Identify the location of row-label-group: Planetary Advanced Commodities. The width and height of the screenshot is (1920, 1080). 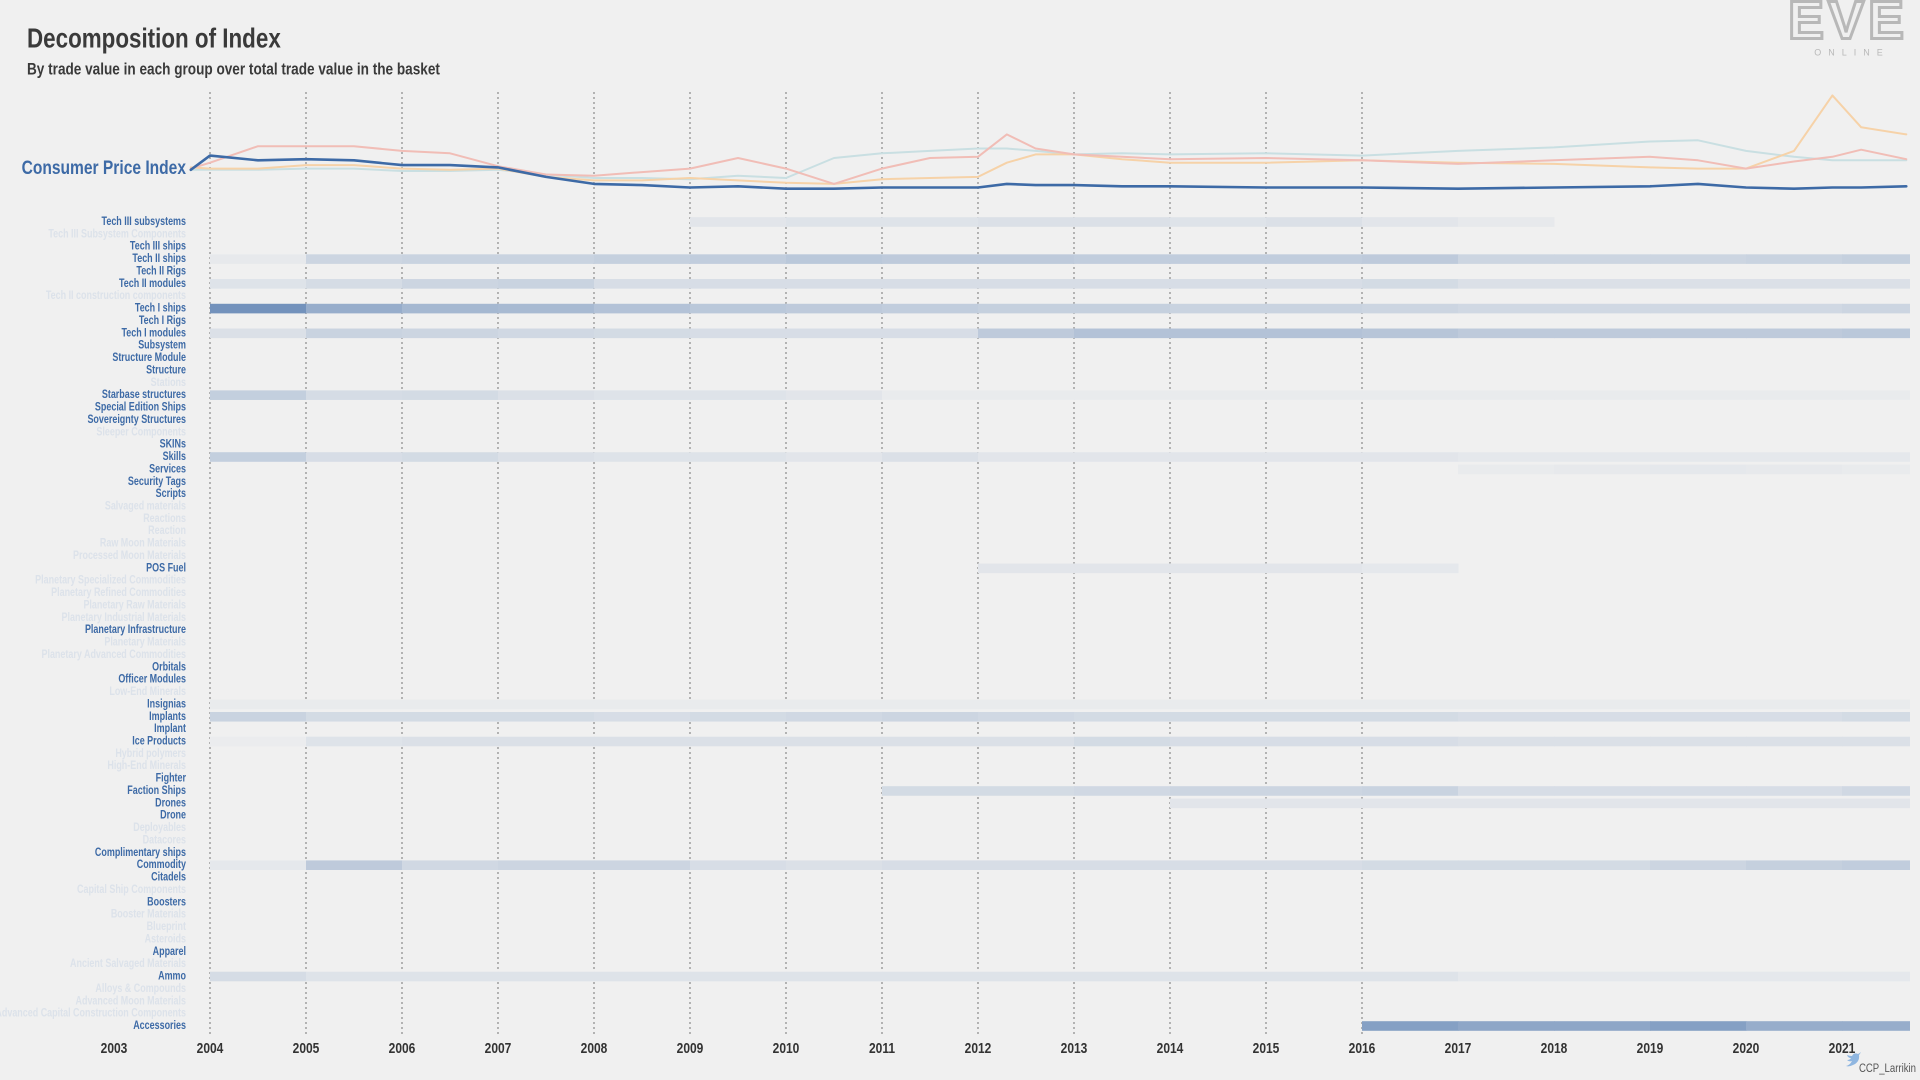
(113, 655).